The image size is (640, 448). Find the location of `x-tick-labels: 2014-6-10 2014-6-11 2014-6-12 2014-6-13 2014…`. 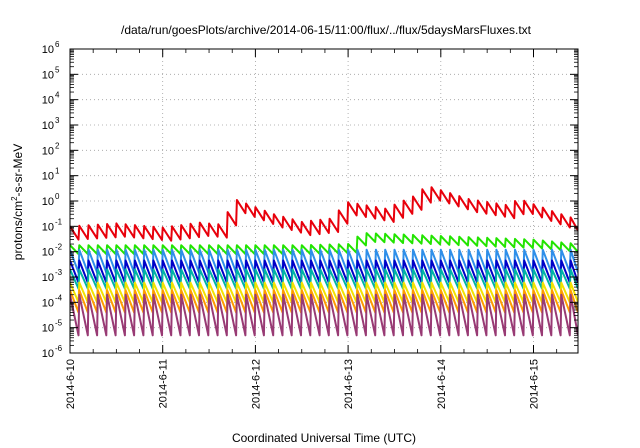

x-tick-labels: 2014-6-10 2014-6-11 2014-6-12 2014-6-13 2014… is located at coordinates (303, 384).